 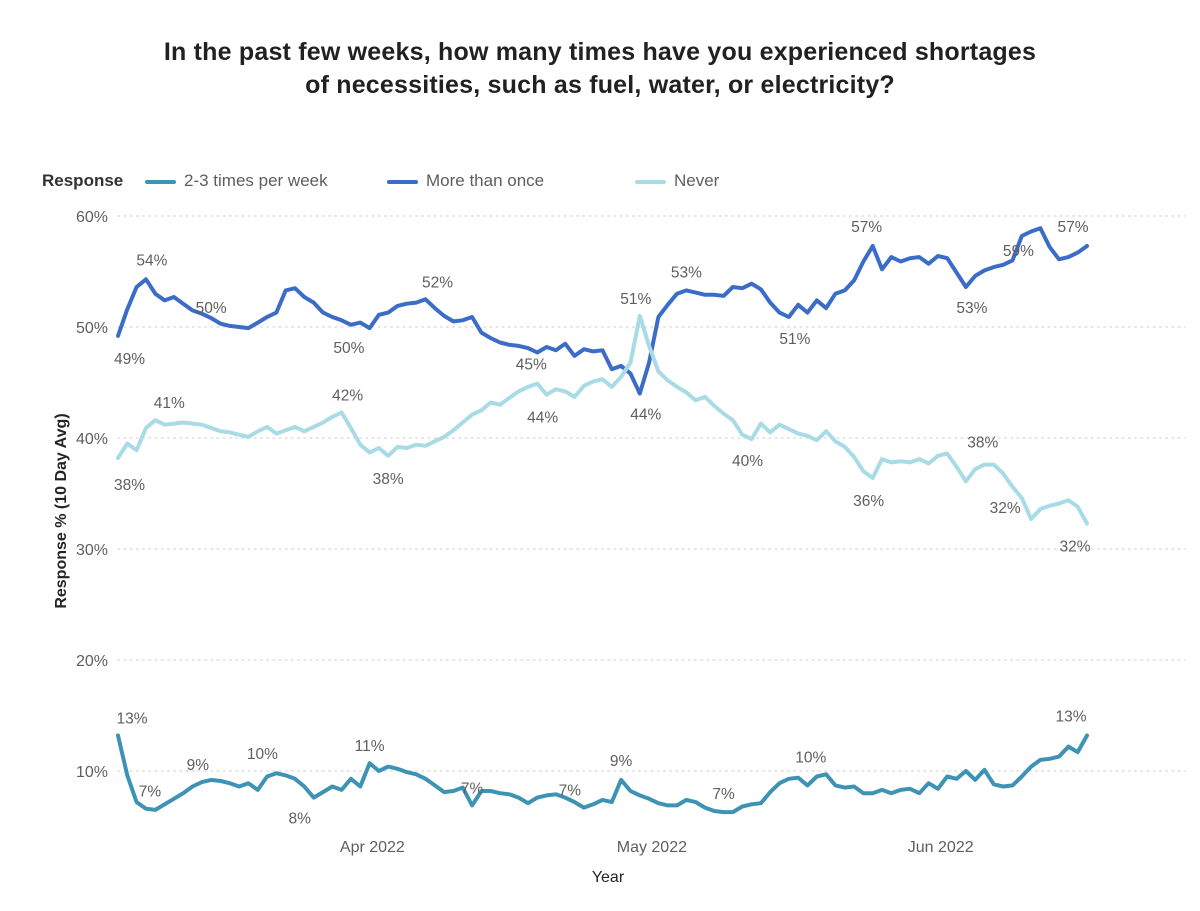 I want to click on data-label: 42%, so click(x=347, y=395).